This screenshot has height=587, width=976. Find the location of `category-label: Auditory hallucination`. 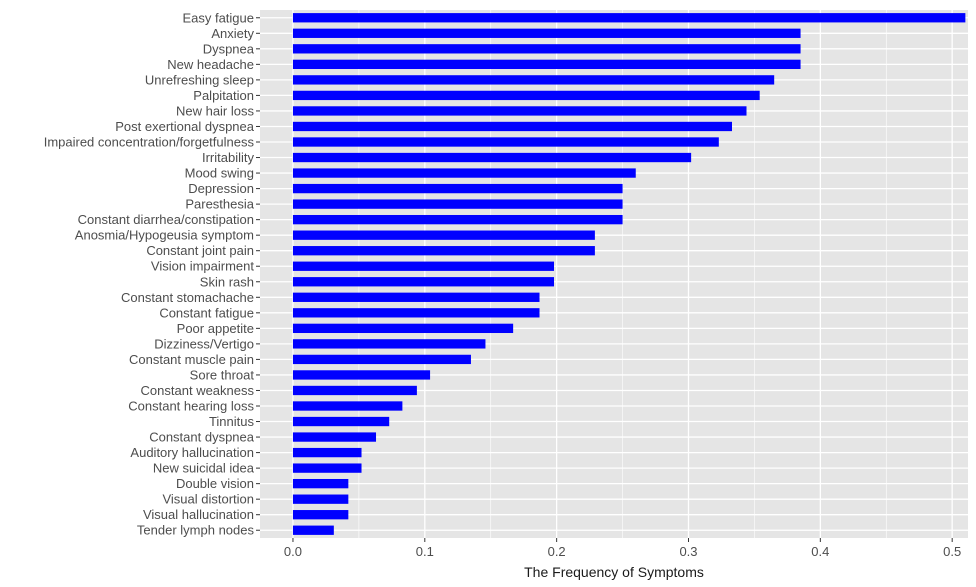

category-label: Auditory hallucination is located at coordinates (192, 452).